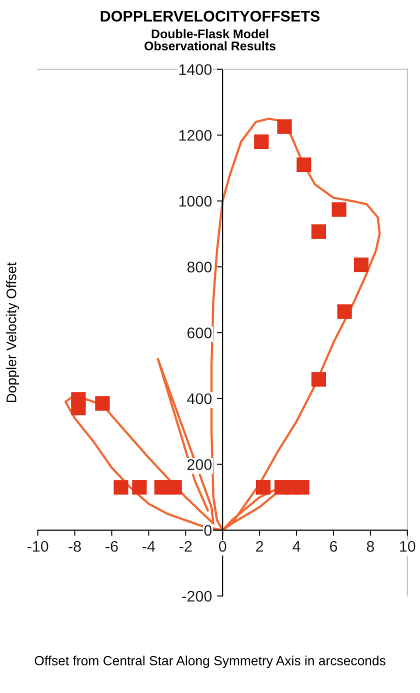  What do you see at coordinates (195, 69) in the screenshot?
I see `y-tick-label: 1400` at bounding box center [195, 69].